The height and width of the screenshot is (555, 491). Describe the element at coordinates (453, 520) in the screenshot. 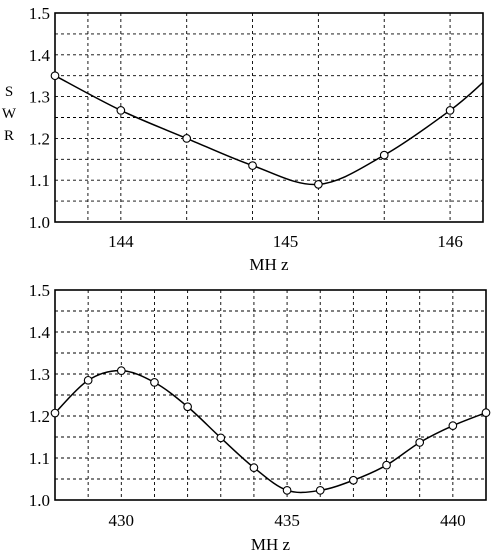

I see `x-tick-label: 440` at that location.